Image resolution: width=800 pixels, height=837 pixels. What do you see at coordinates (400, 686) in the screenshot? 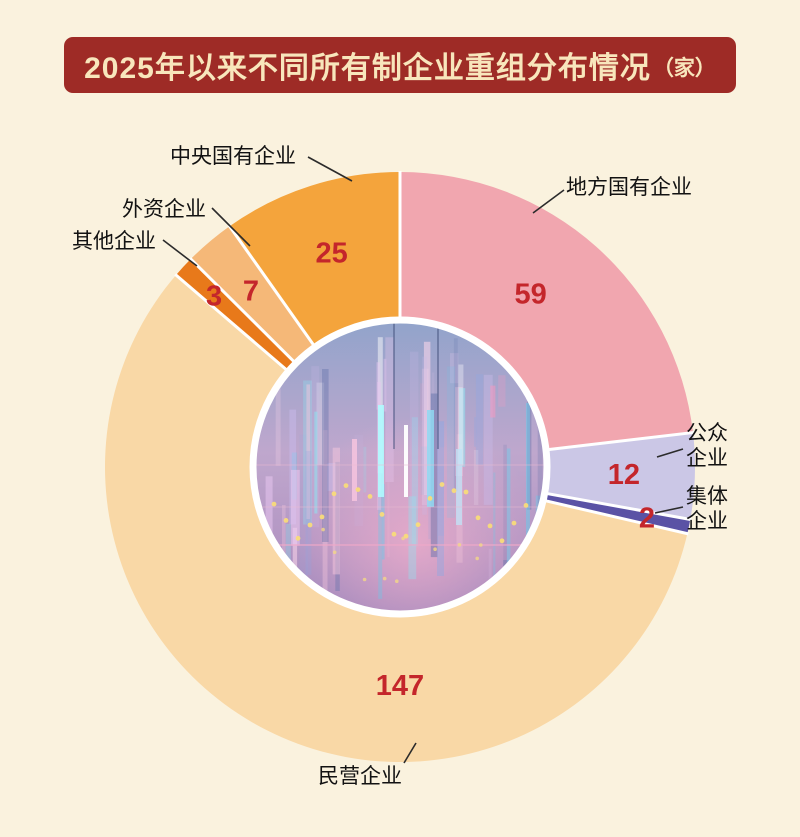
I see `value-private: 147` at bounding box center [400, 686].